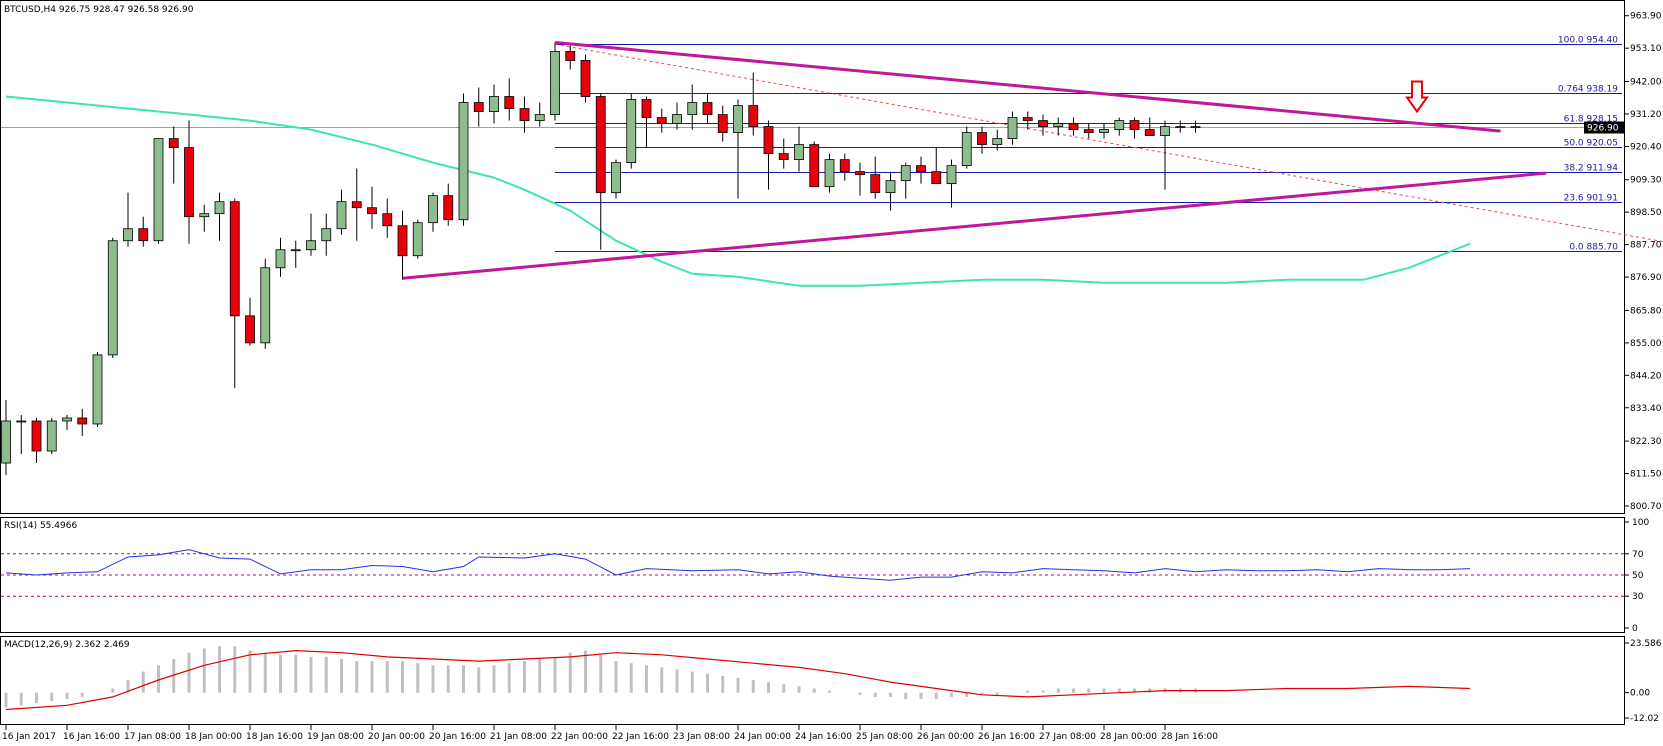  Describe the element at coordinates (457, 737) in the screenshot. I see `time-tick-label: 20 Jan 16:00` at that location.